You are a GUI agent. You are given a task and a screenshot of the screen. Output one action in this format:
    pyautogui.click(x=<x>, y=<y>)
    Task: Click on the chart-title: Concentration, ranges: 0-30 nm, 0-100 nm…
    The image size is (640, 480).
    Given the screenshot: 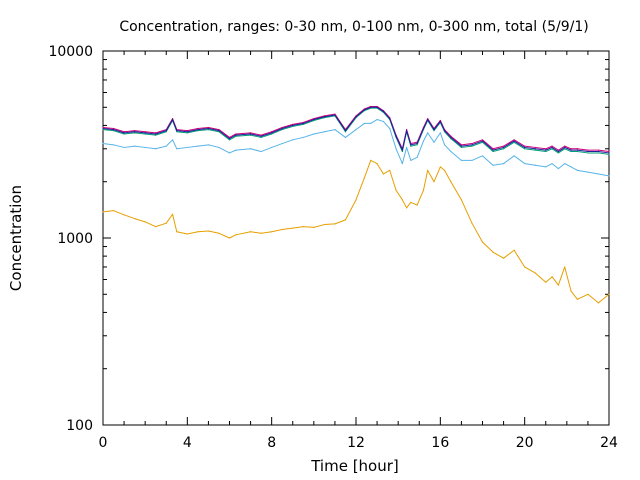 What is the action you would take?
    pyautogui.click(x=353, y=27)
    